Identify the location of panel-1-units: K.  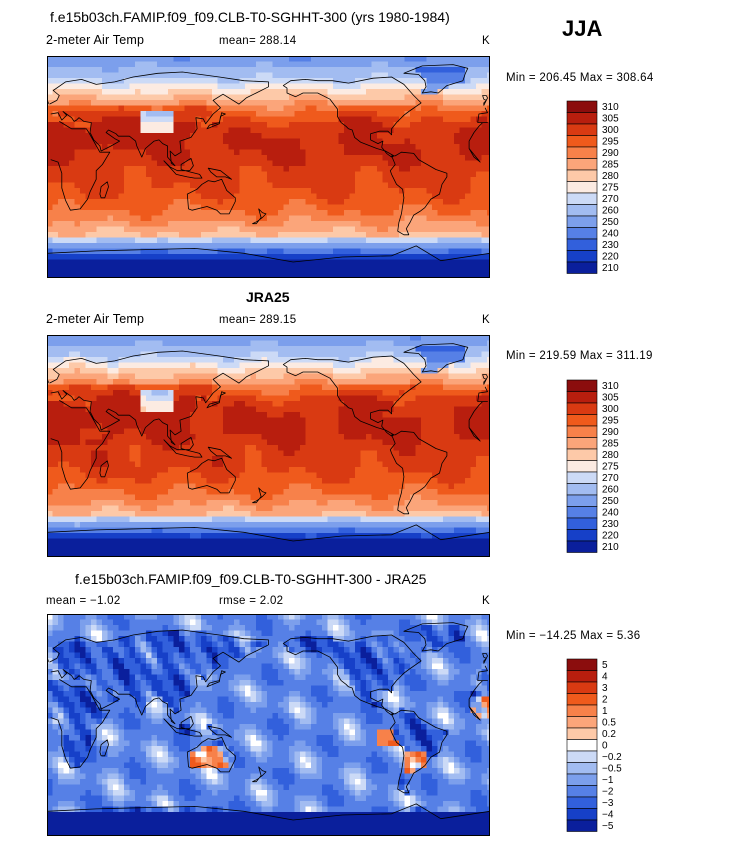
(486, 41).